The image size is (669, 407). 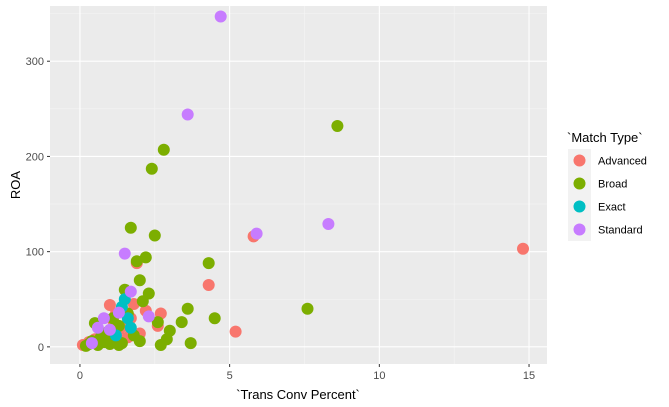 What do you see at coordinates (579, 183) in the screenshot?
I see `legend-swatch-broad` at bounding box center [579, 183].